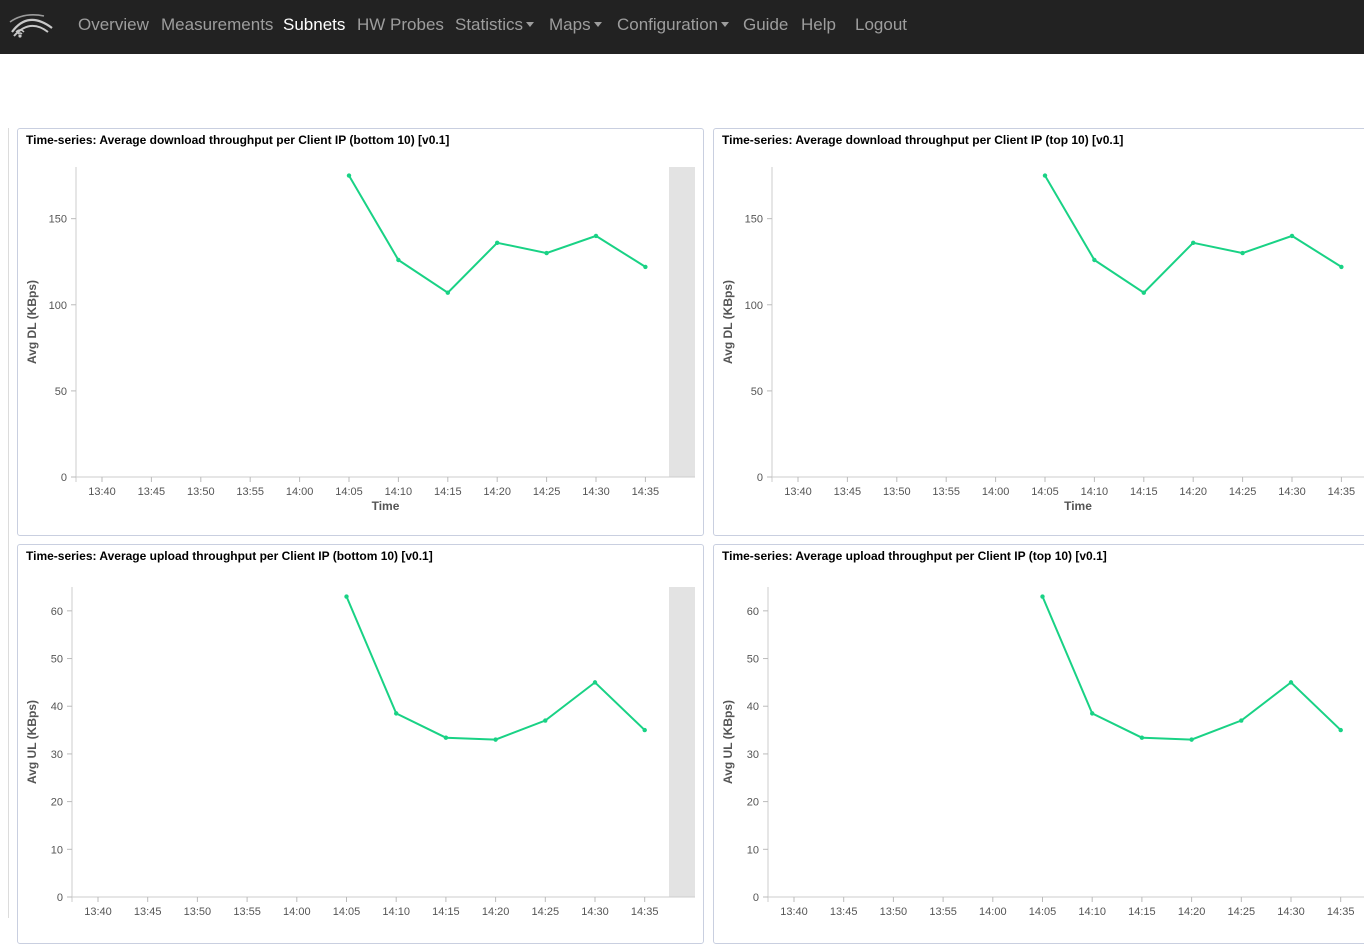  I want to click on x-axis-title: Time, so click(1078, 506).